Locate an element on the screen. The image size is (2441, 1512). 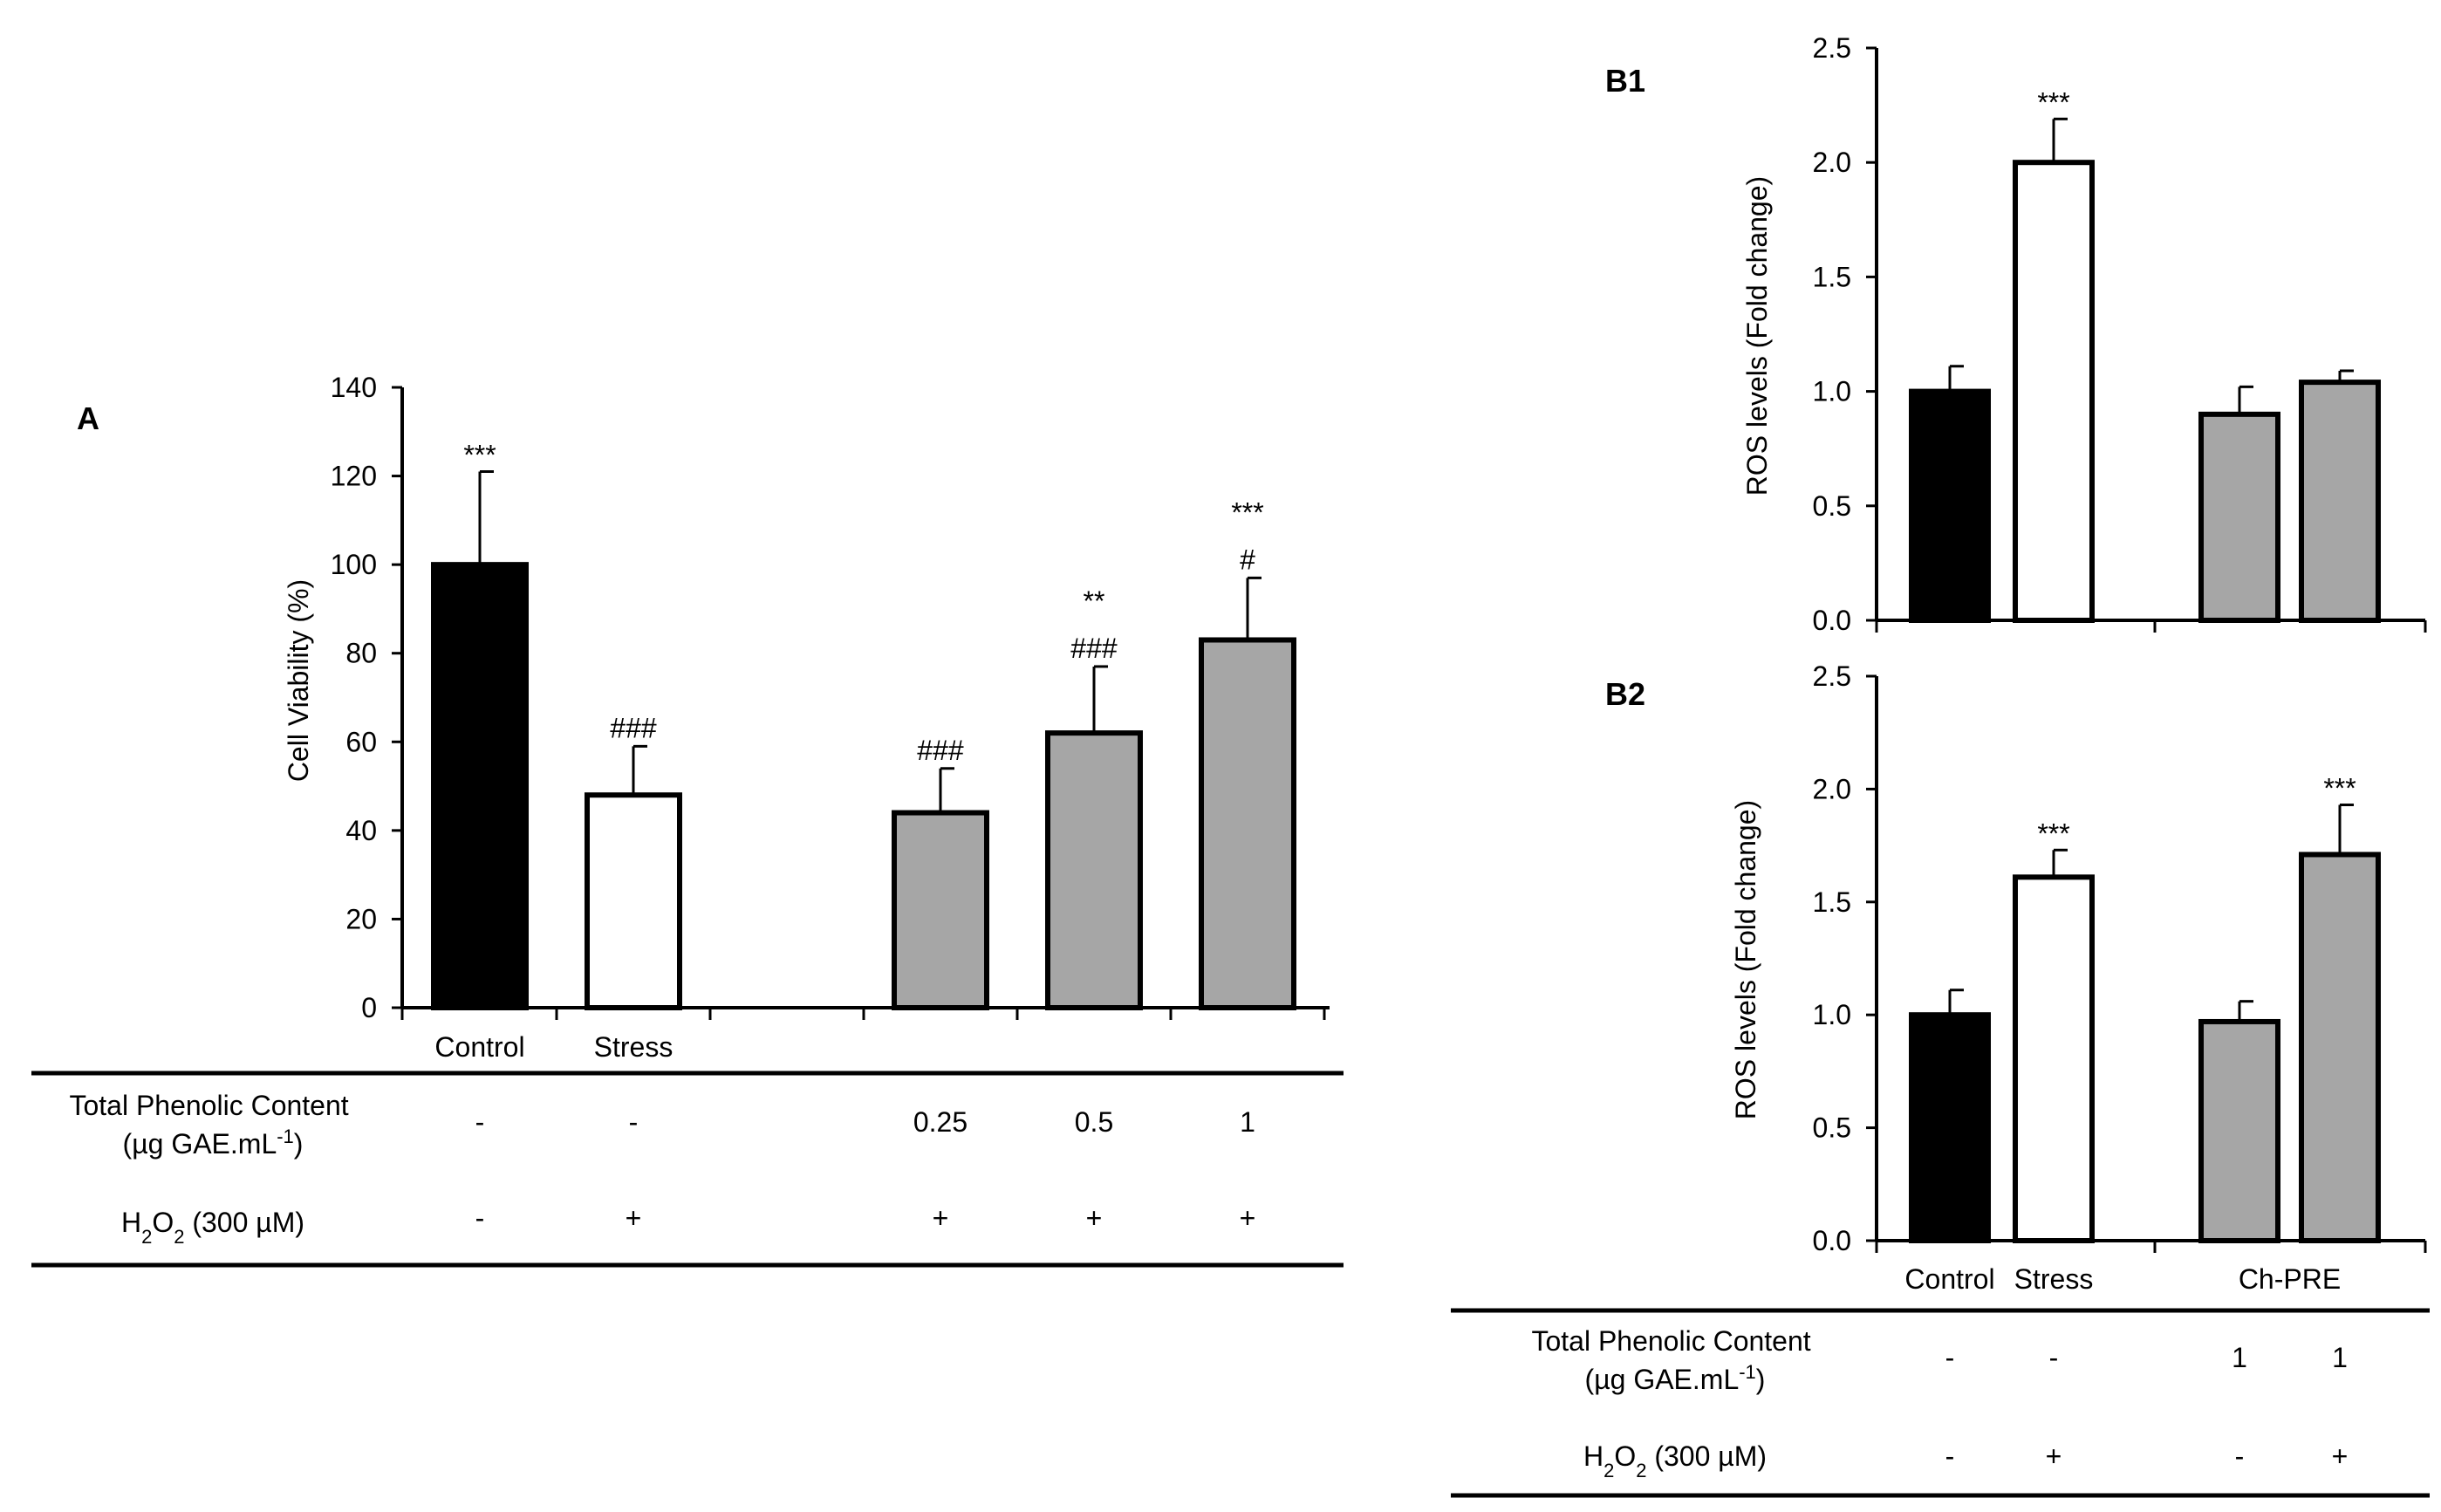
b1-y-tick-label: 1.5 is located at coordinates (1832, 276).